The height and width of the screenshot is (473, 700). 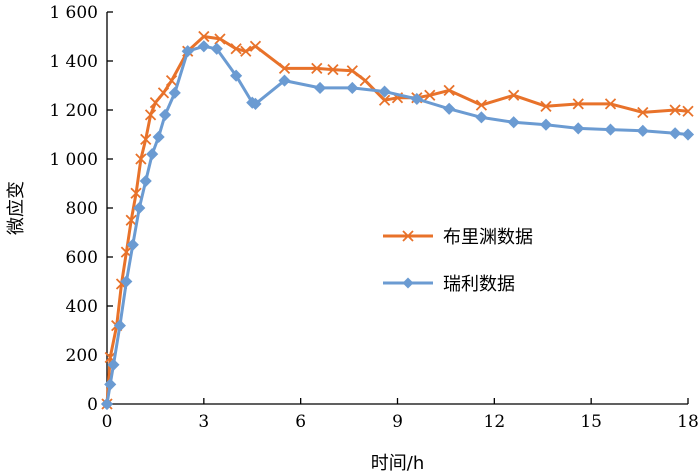 What do you see at coordinates (495, 422) in the screenshot?
I see `x-tick-label: 12` at bounding box center [495, 422].